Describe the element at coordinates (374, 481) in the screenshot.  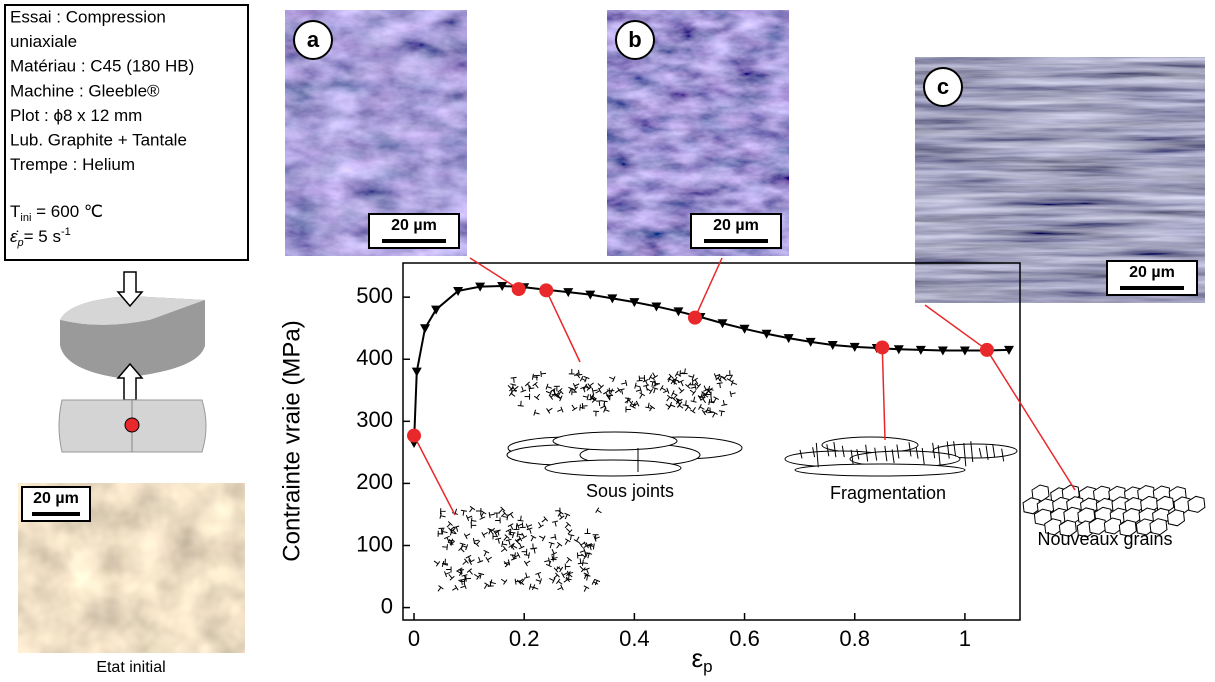
I see `y-tick-label: 200` at that location.